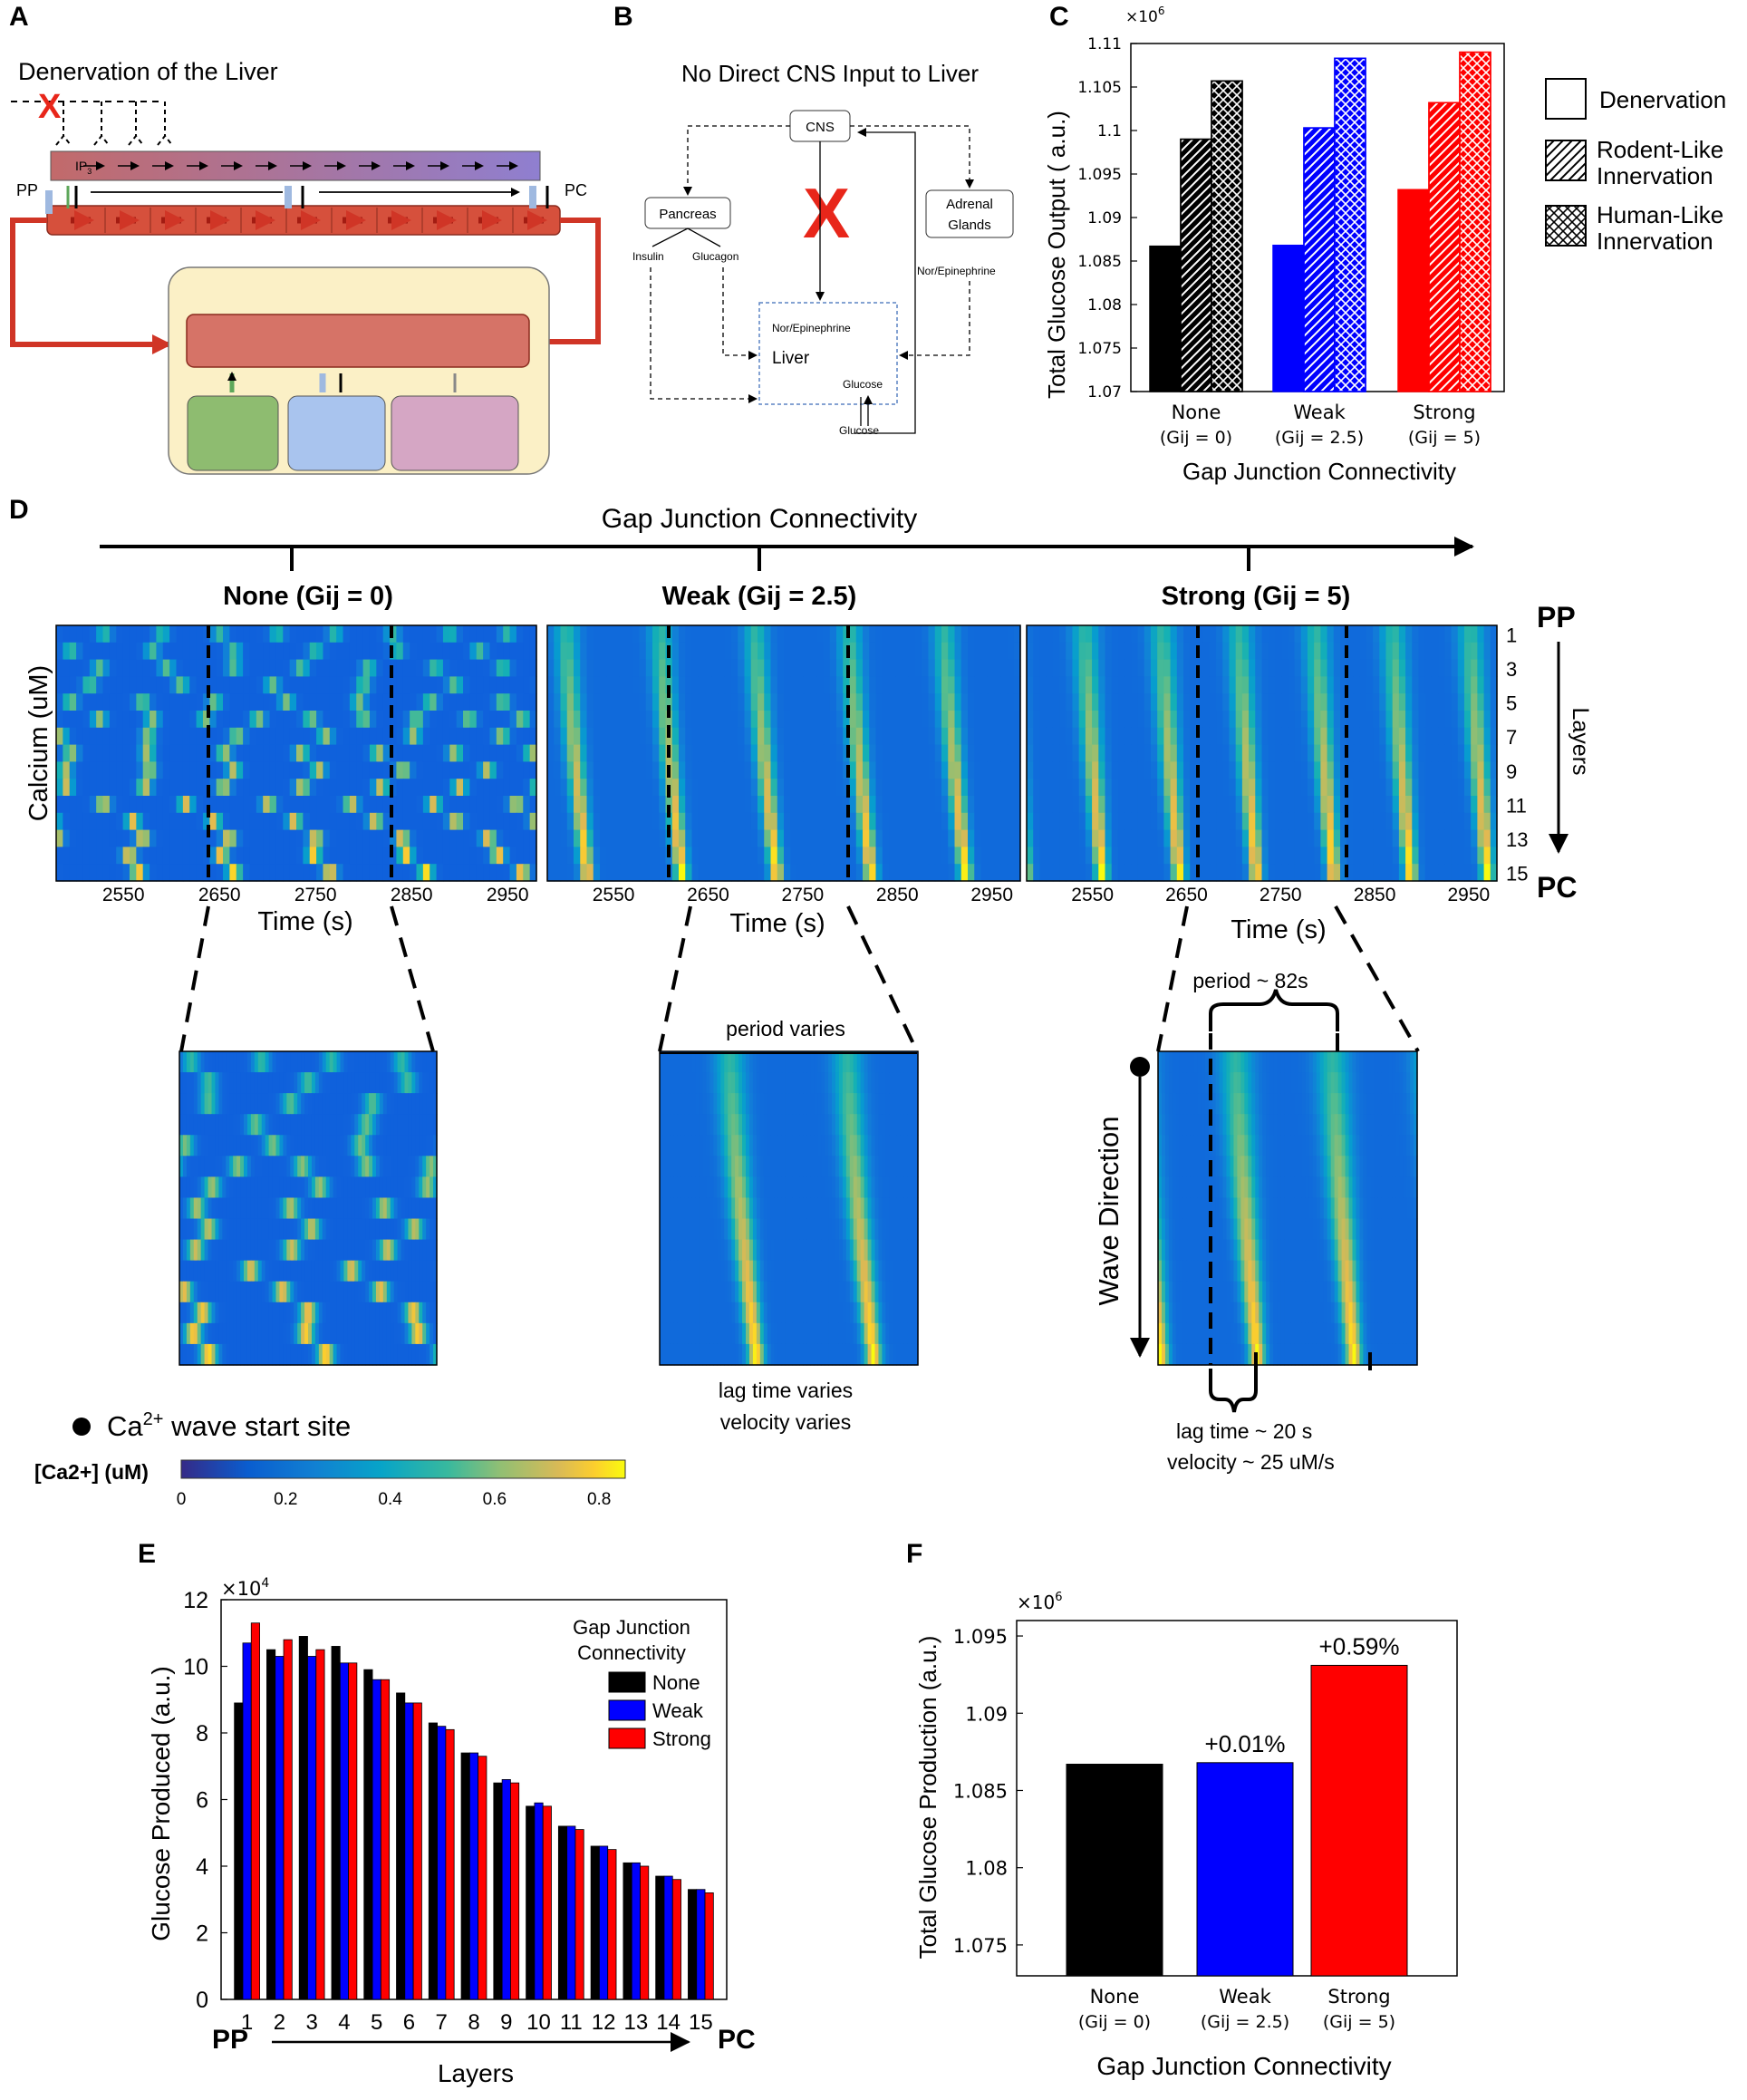 This screenshot has width=1747, height=2100. I want to click on nerve-endings, so click(114, 124).